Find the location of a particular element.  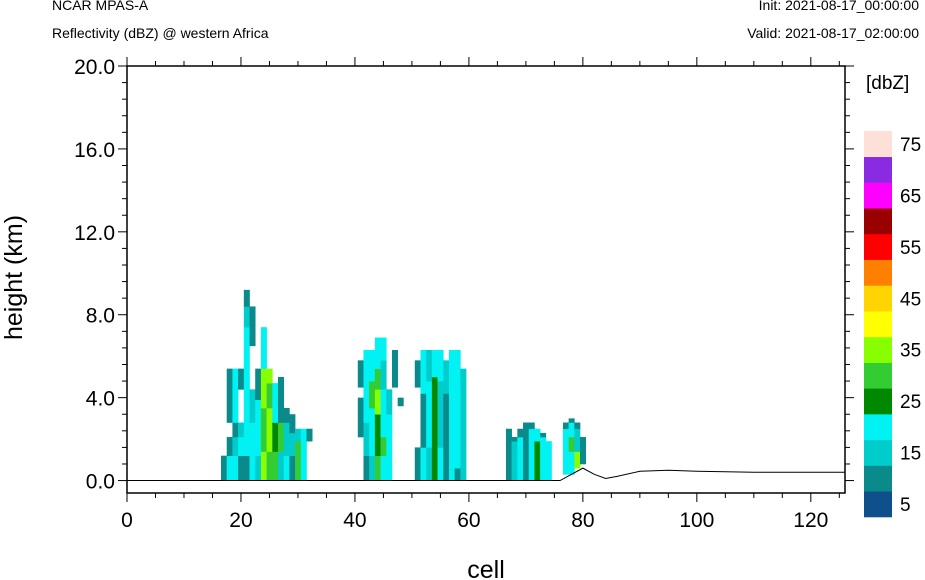

colorbar-units: [dbZ] is located at coordinates (887, 83).